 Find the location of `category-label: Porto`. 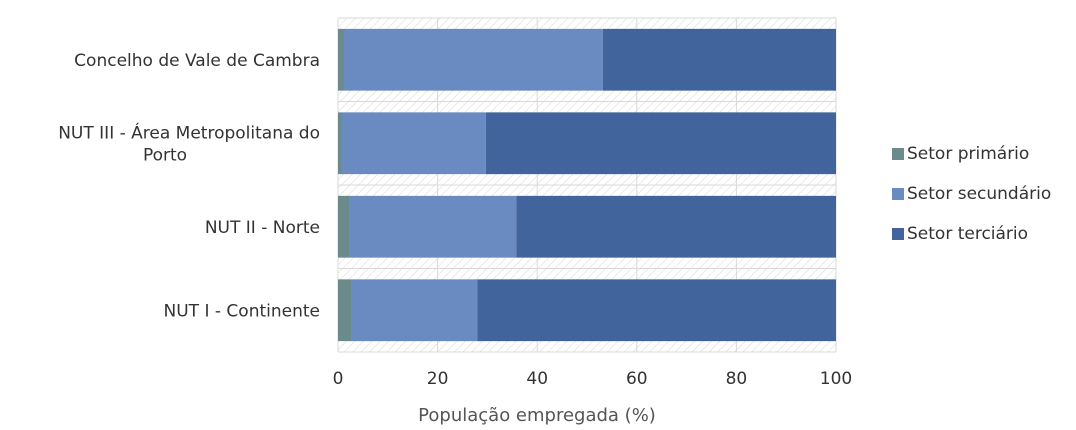

category-label: Porto is located at coordinates (165, 155).